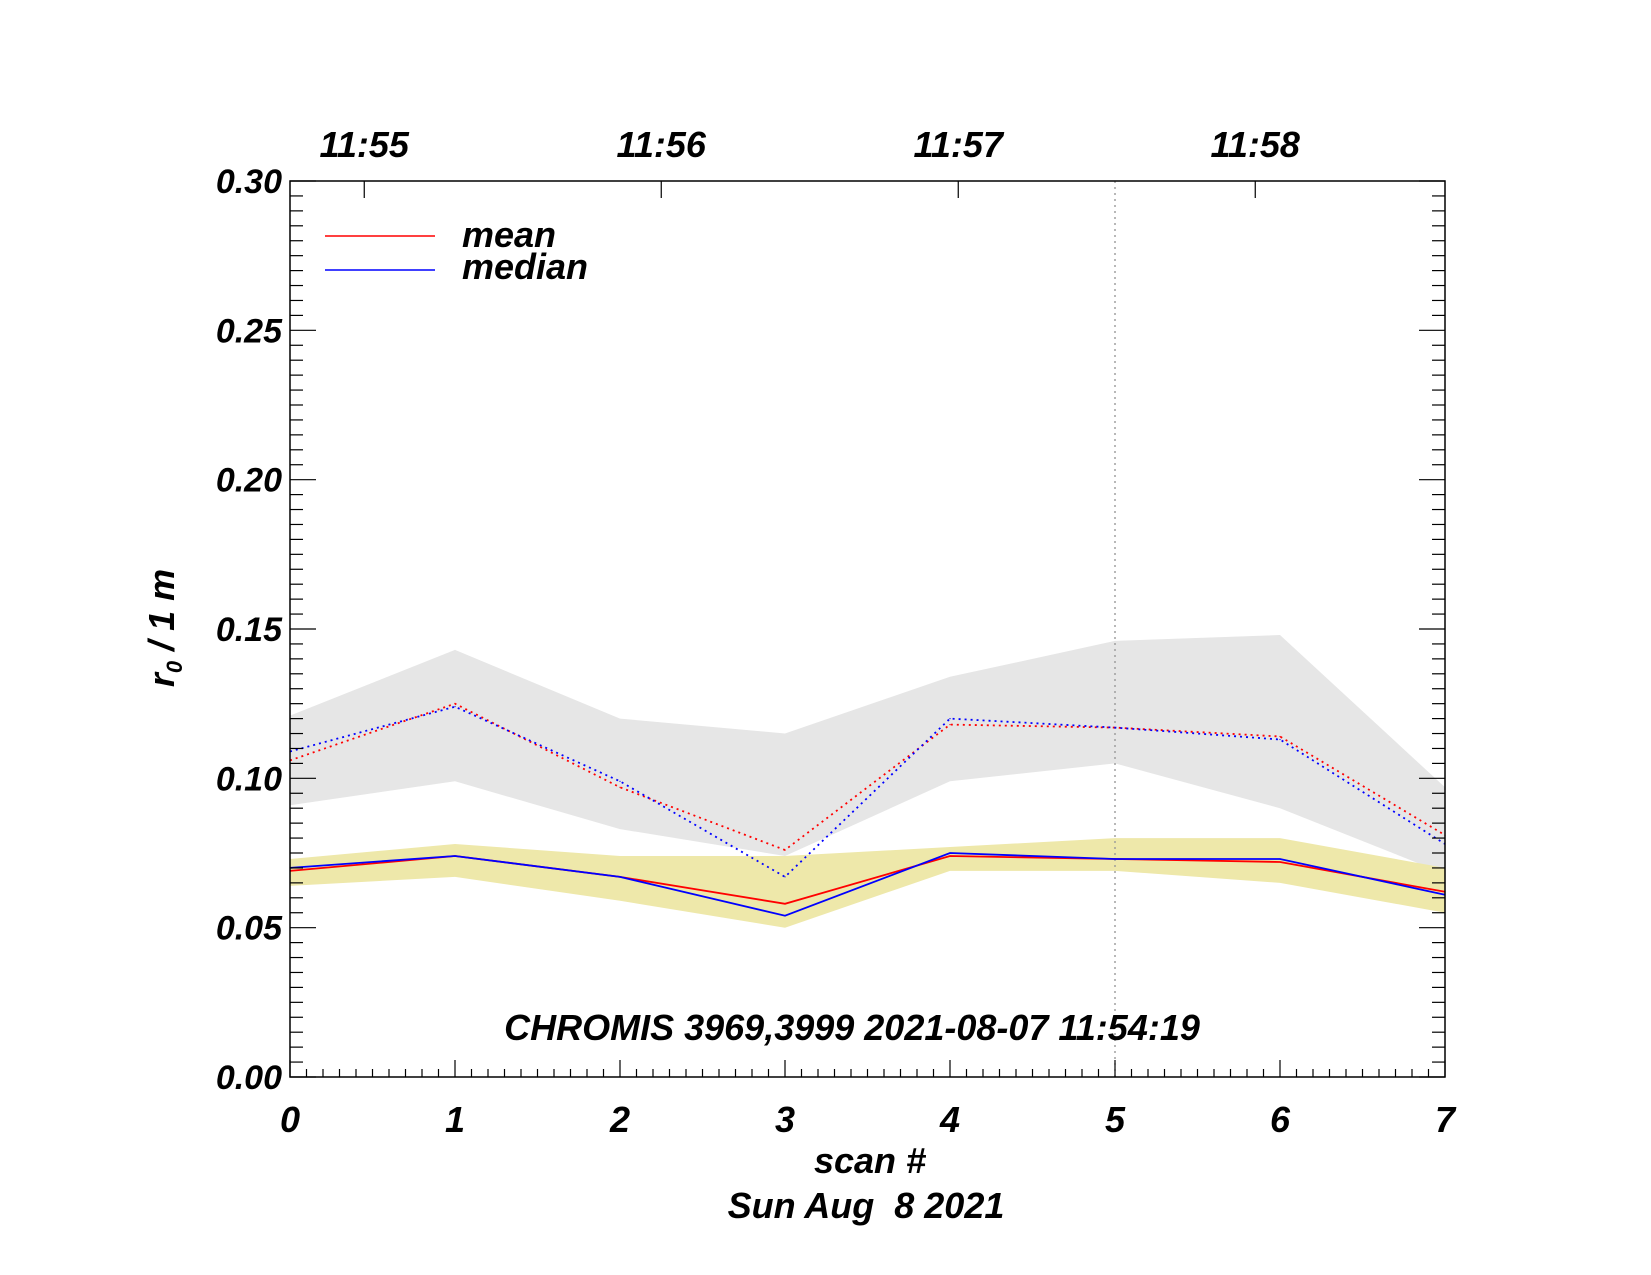  What do you see at coordinates (249, 182) in the screenshot?
I see `y-tick-label: 0.30` at bounding box center [249, 182].